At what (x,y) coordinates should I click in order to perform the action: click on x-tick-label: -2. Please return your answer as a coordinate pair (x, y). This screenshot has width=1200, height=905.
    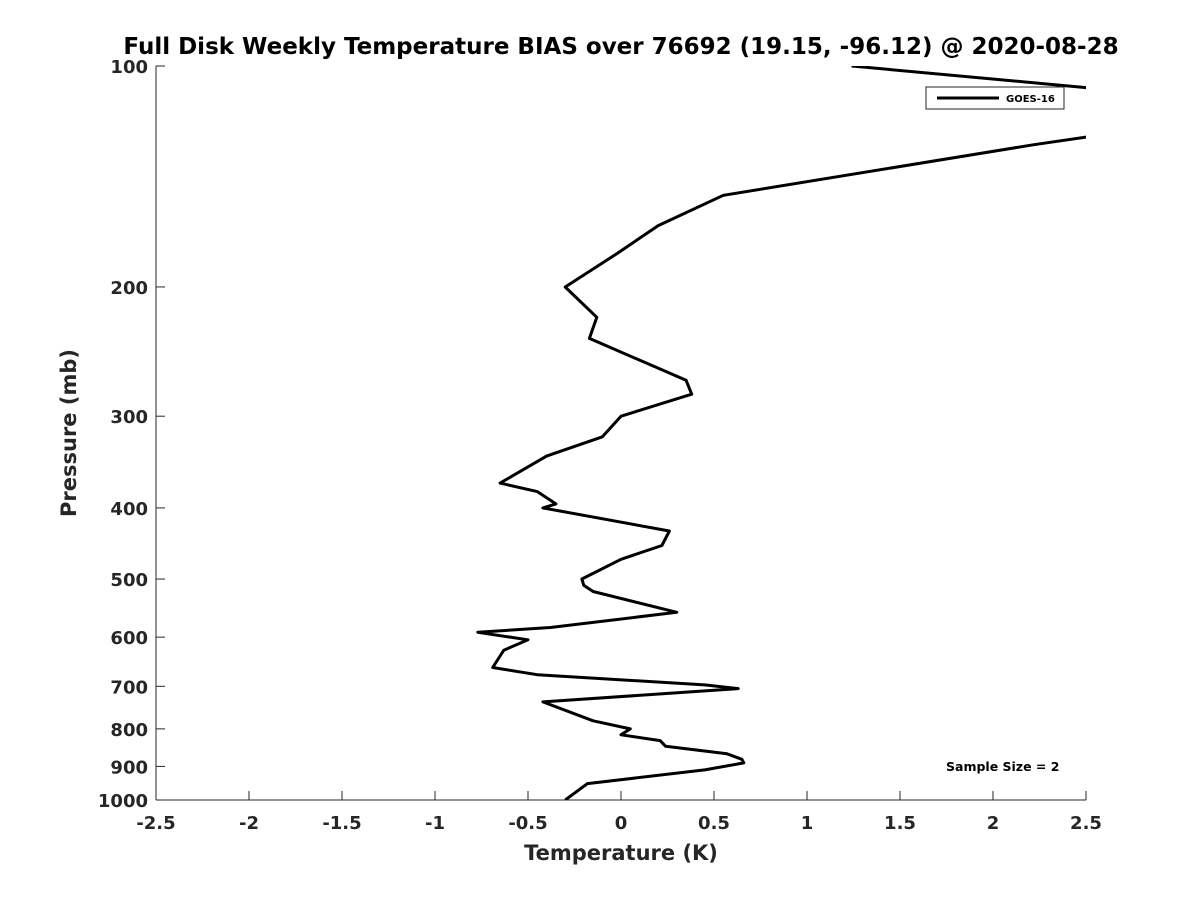
    Looking at the image, I should click on (249, 823).